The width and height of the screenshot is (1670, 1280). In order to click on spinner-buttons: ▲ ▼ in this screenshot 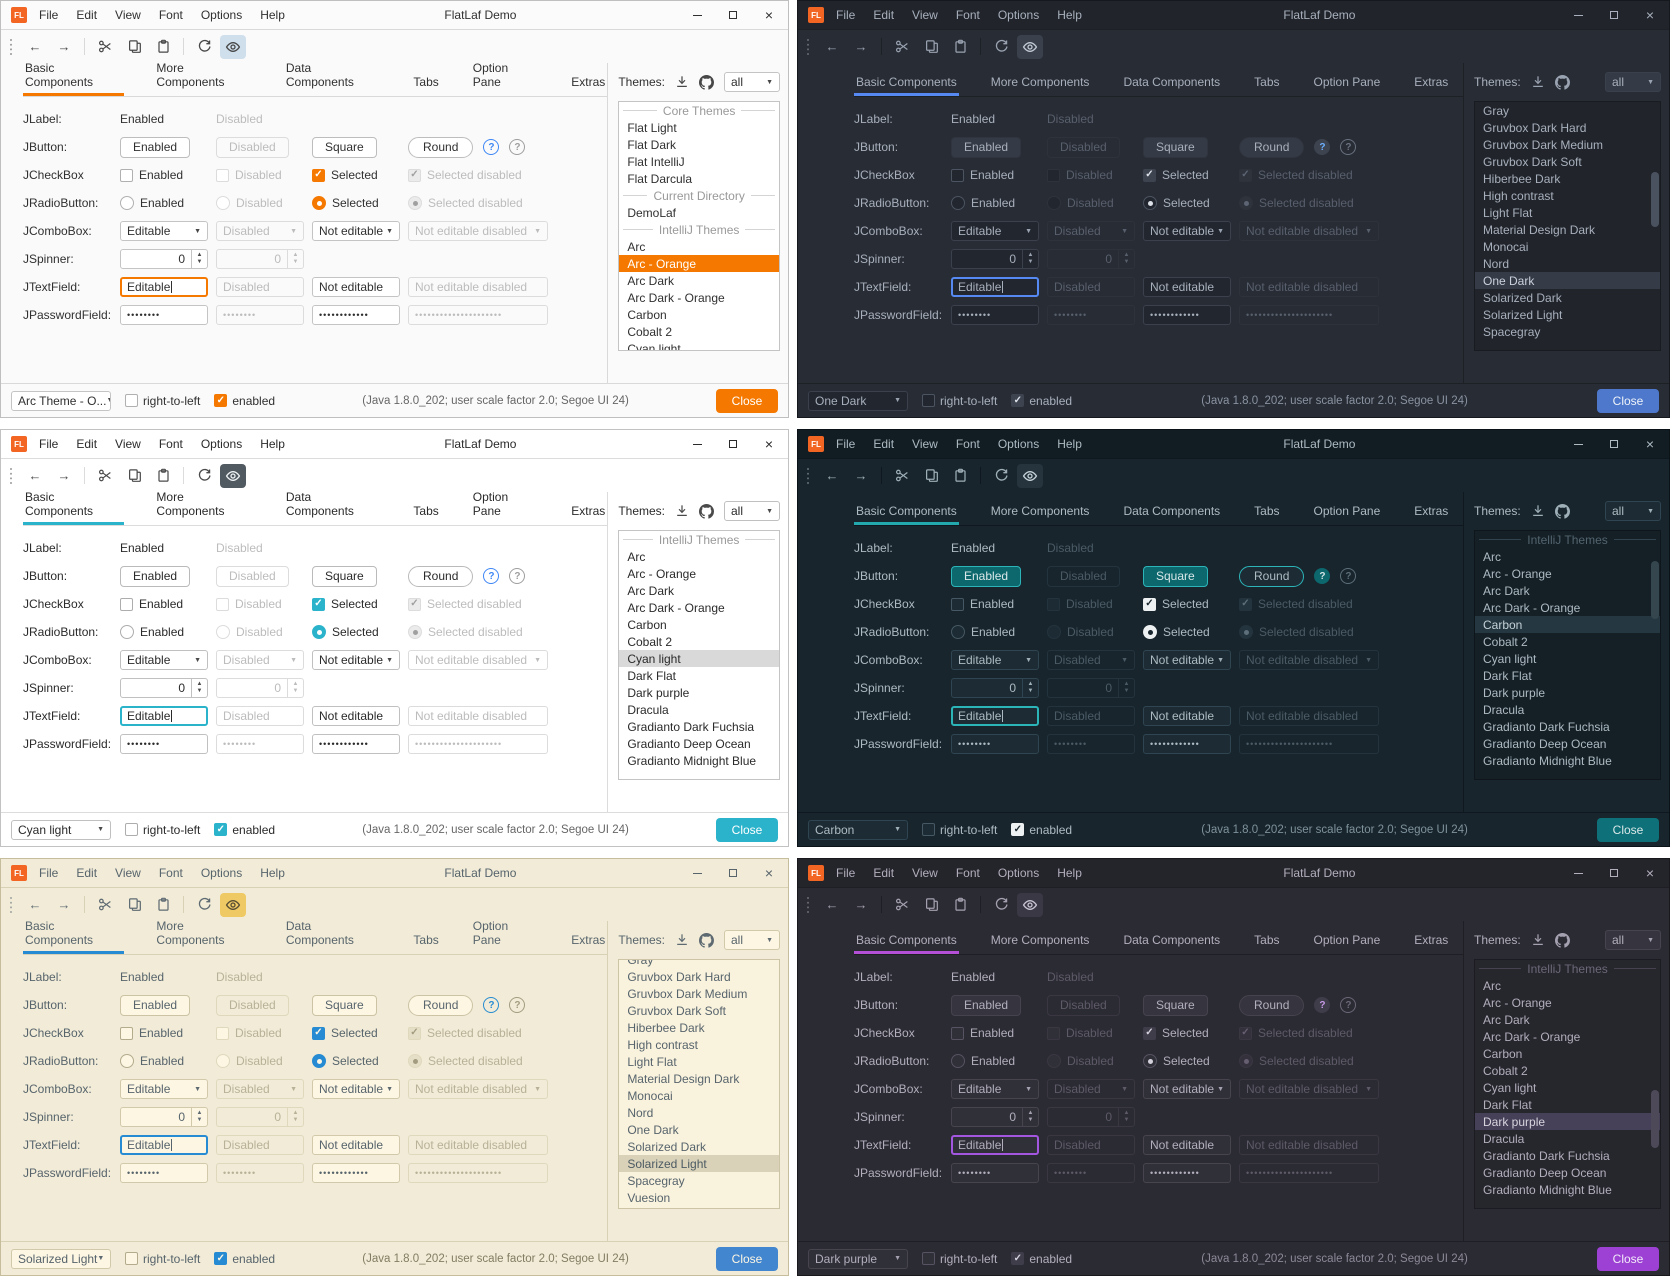, I will do `click(199, 688)`.